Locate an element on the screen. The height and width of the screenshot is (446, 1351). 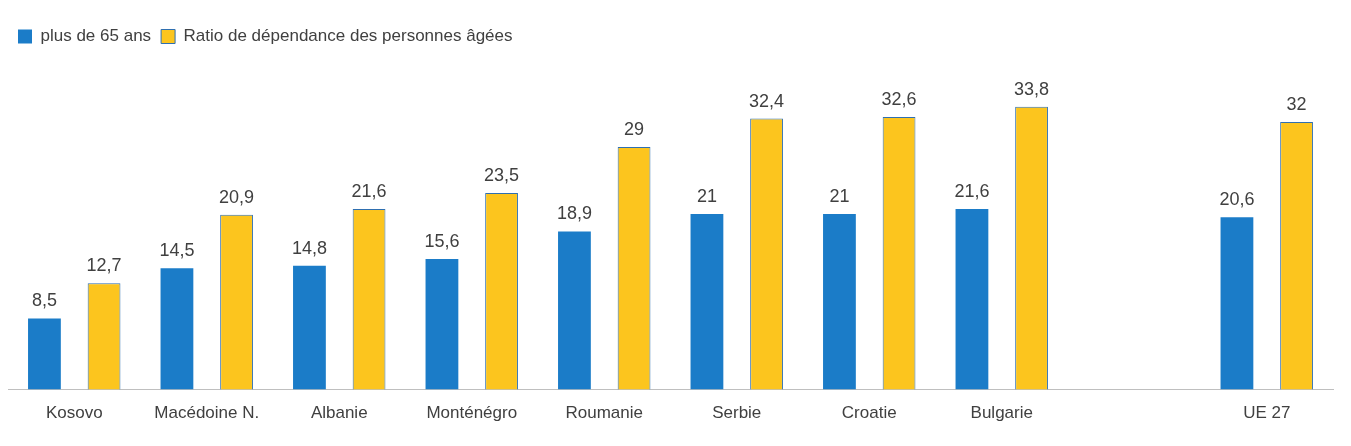
data-label: 14,5 is located at coordinates (177, 250).